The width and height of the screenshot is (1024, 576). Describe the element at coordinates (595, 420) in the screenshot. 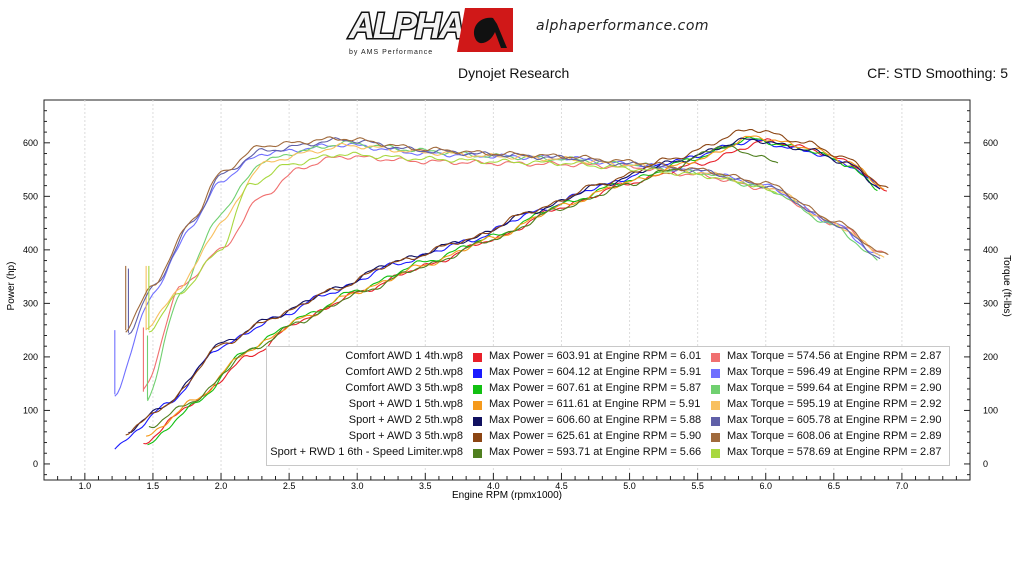

I see `legend-max-power: Max Power = 606.60 at Engine RPM = 5.88` at that location.